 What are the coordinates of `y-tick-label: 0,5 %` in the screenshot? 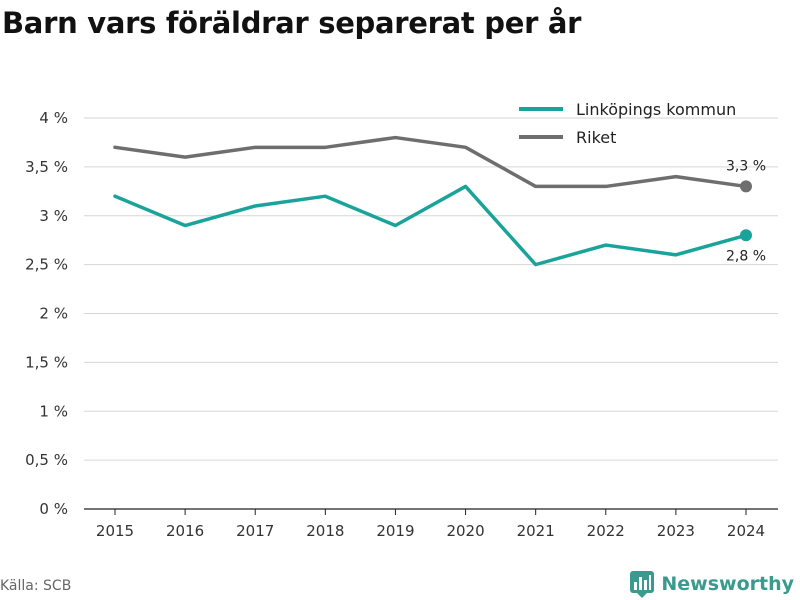 It's located at (46, 460).